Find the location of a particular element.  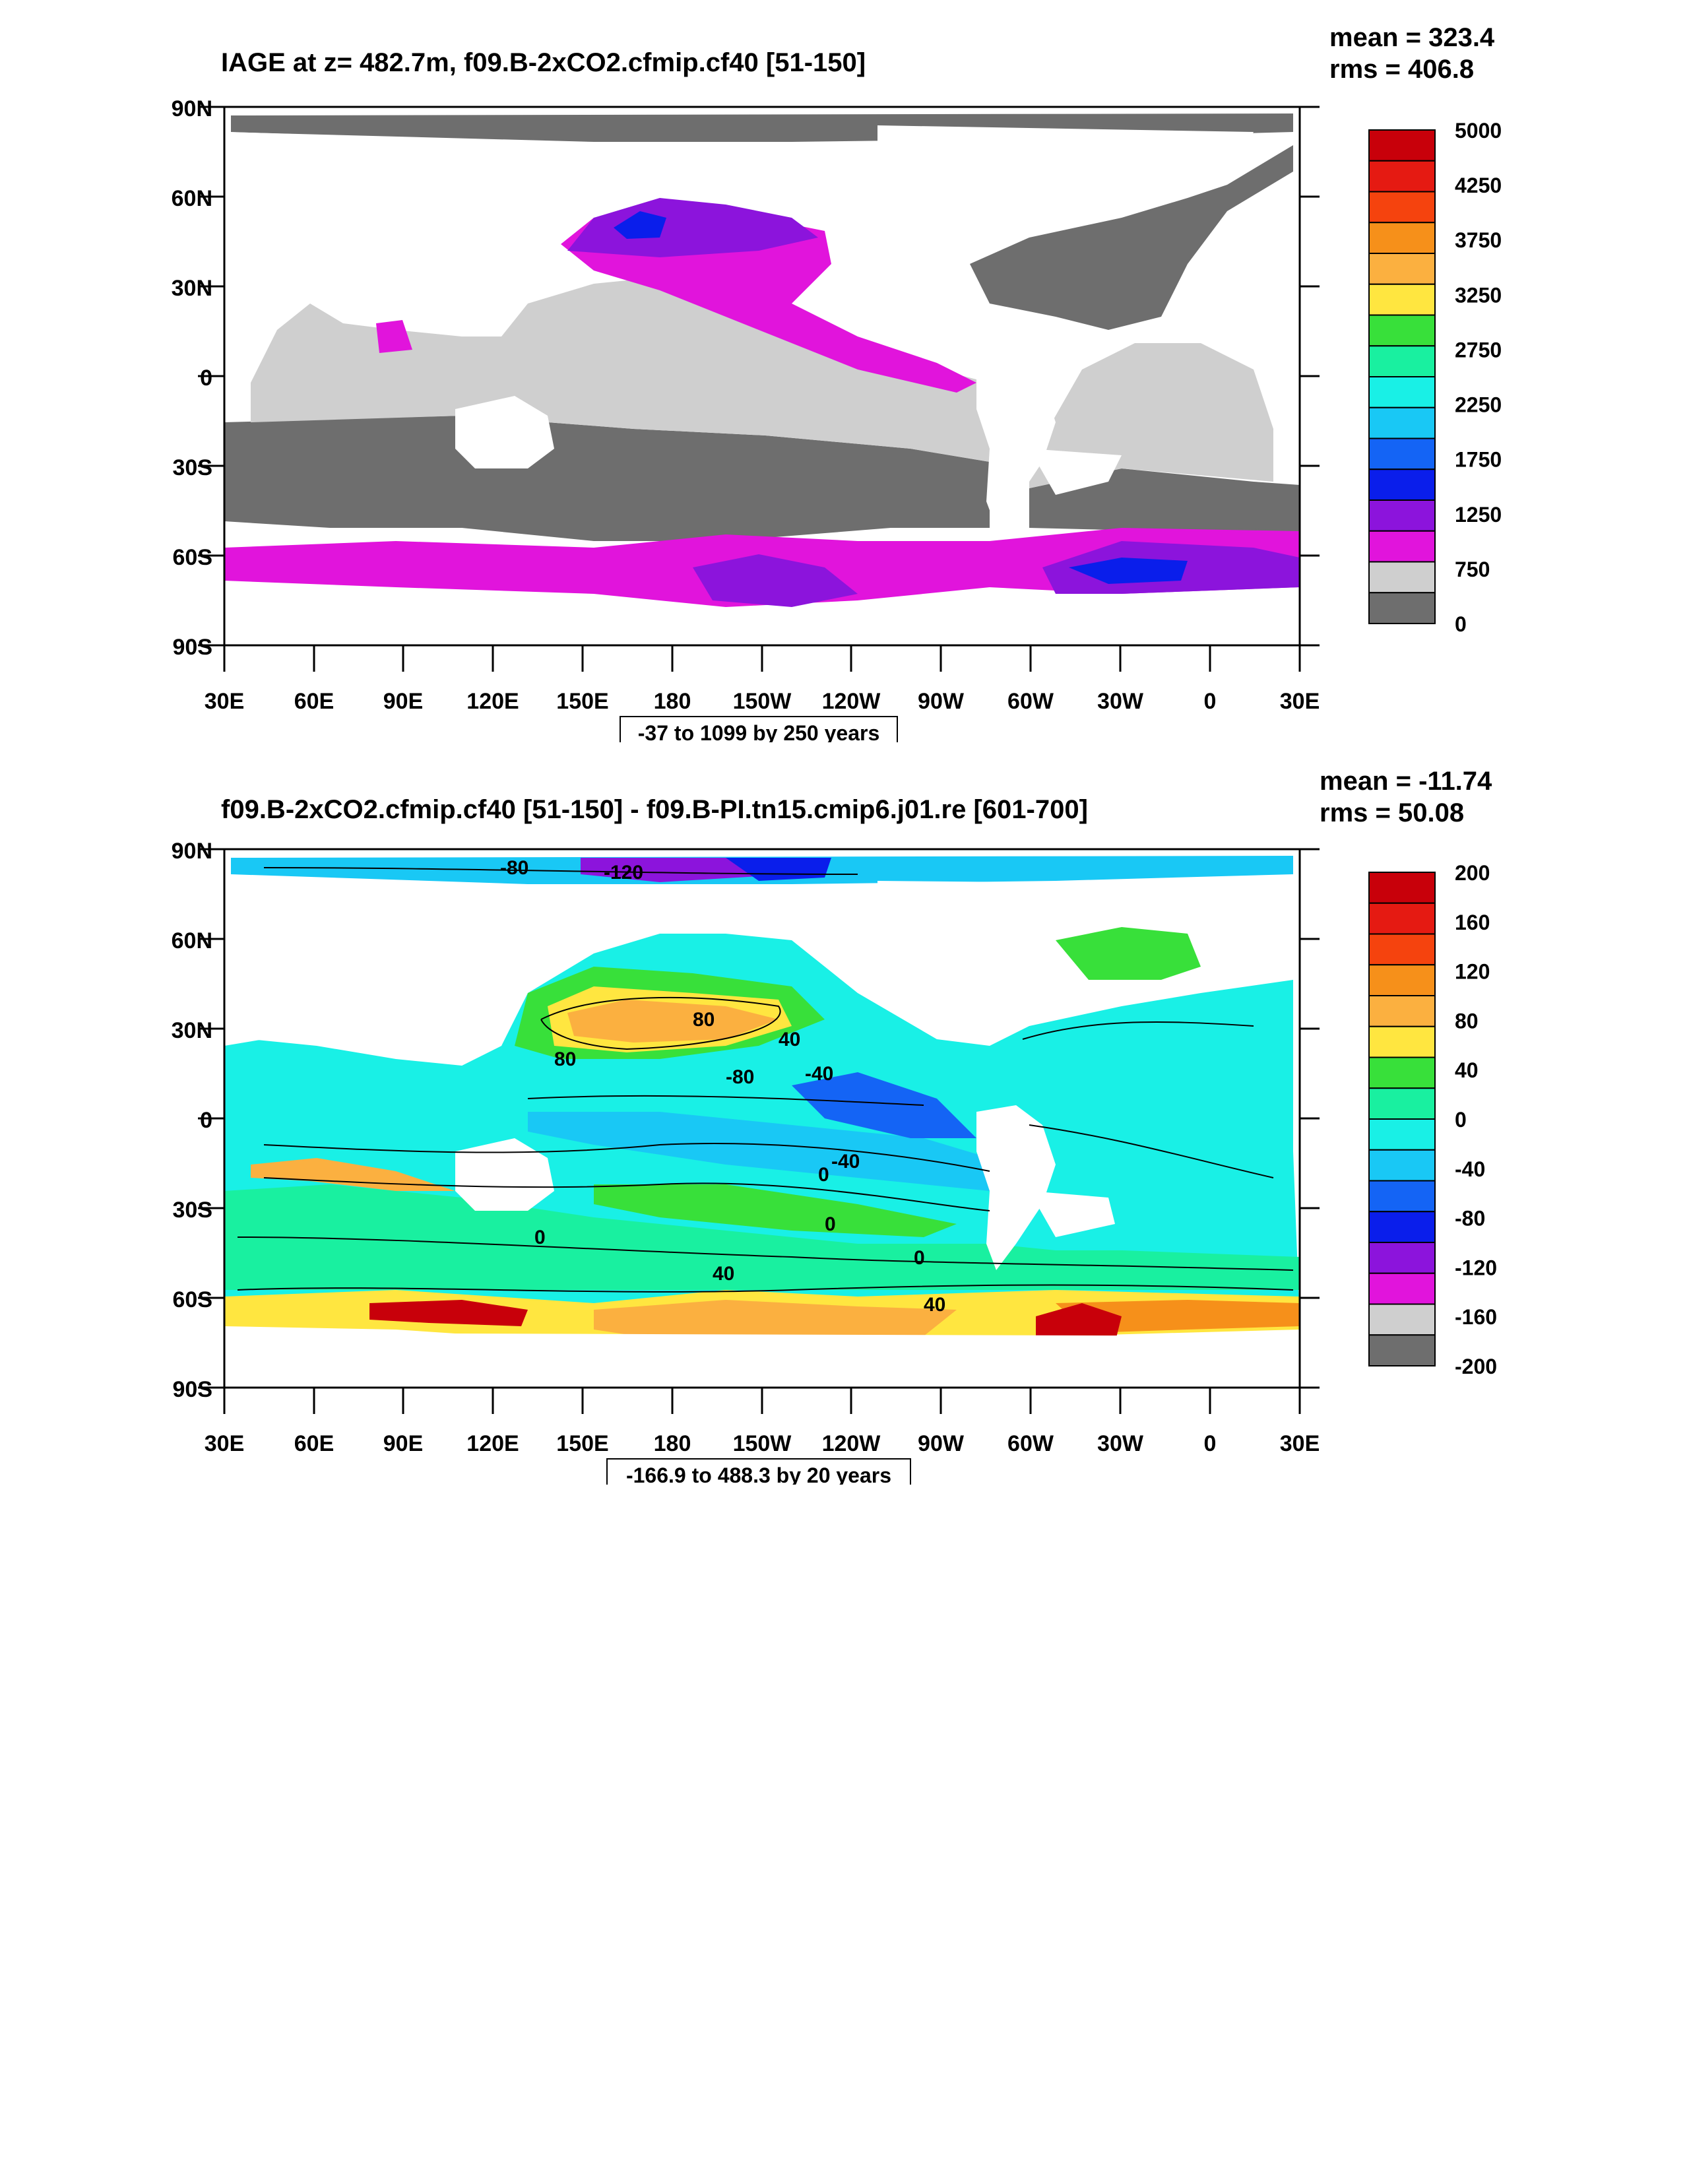

contour-label: -120 is located at coordinates (623, 872).